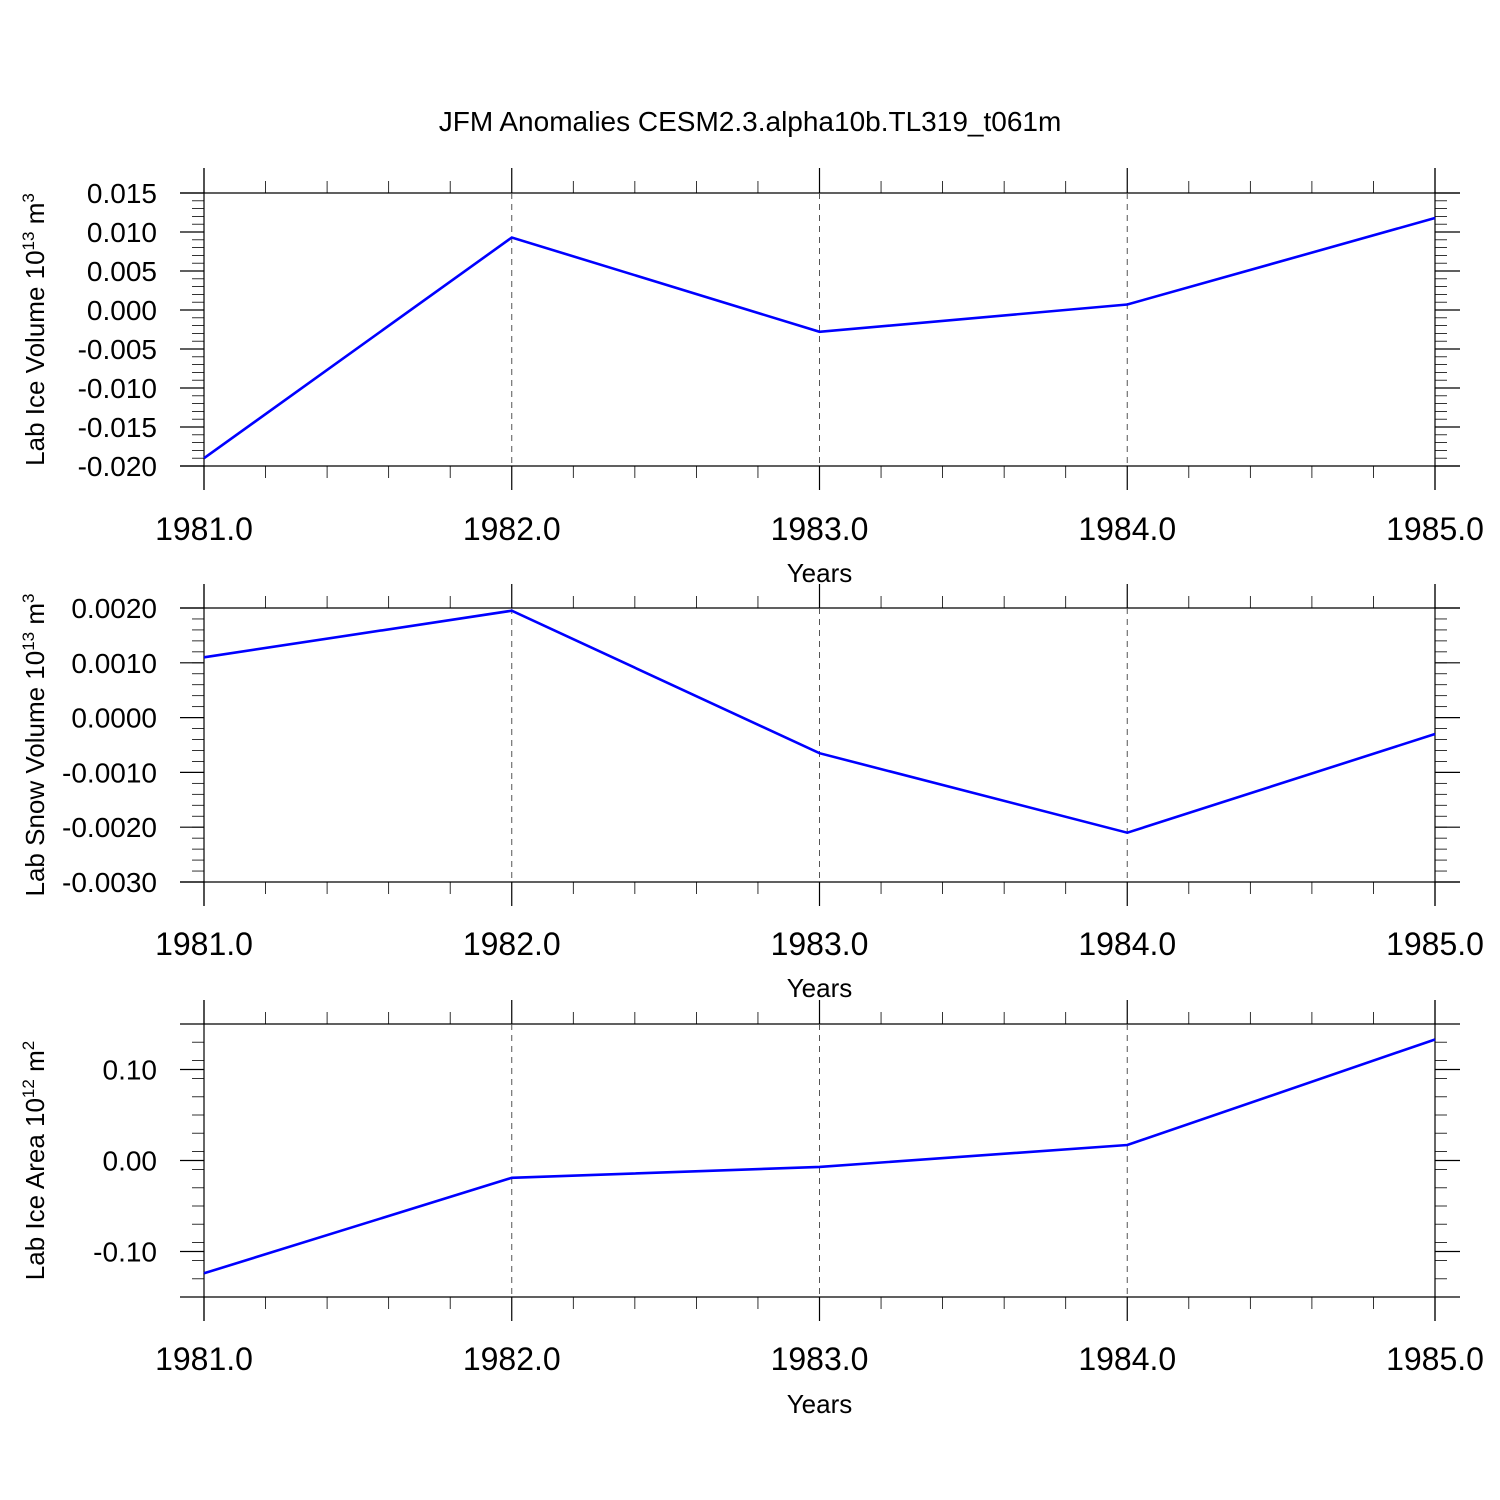 The image size is (1500, 1500). I want to click on y-tick-label: 0.0000, so click(114, 718).